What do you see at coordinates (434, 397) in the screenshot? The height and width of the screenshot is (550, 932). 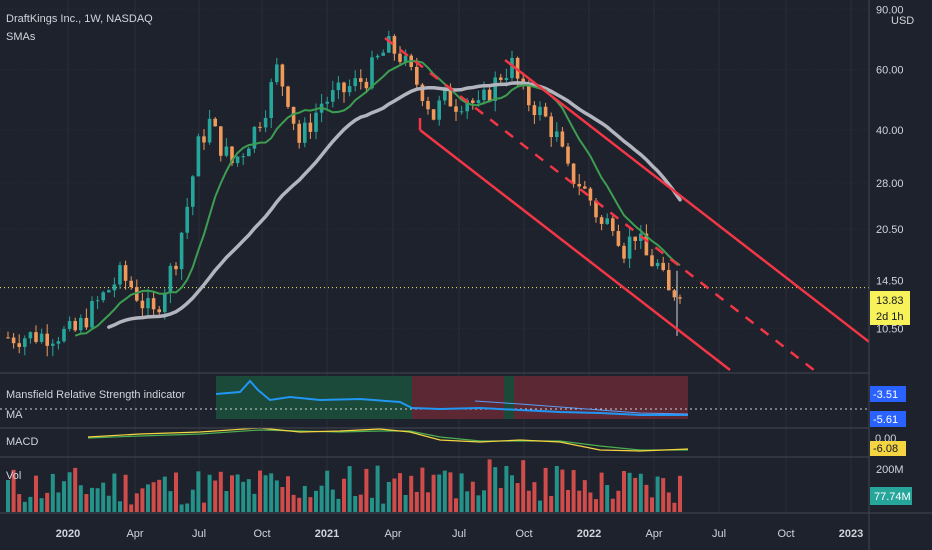 I see `rs-indicator` at bounding box center [434, 397].